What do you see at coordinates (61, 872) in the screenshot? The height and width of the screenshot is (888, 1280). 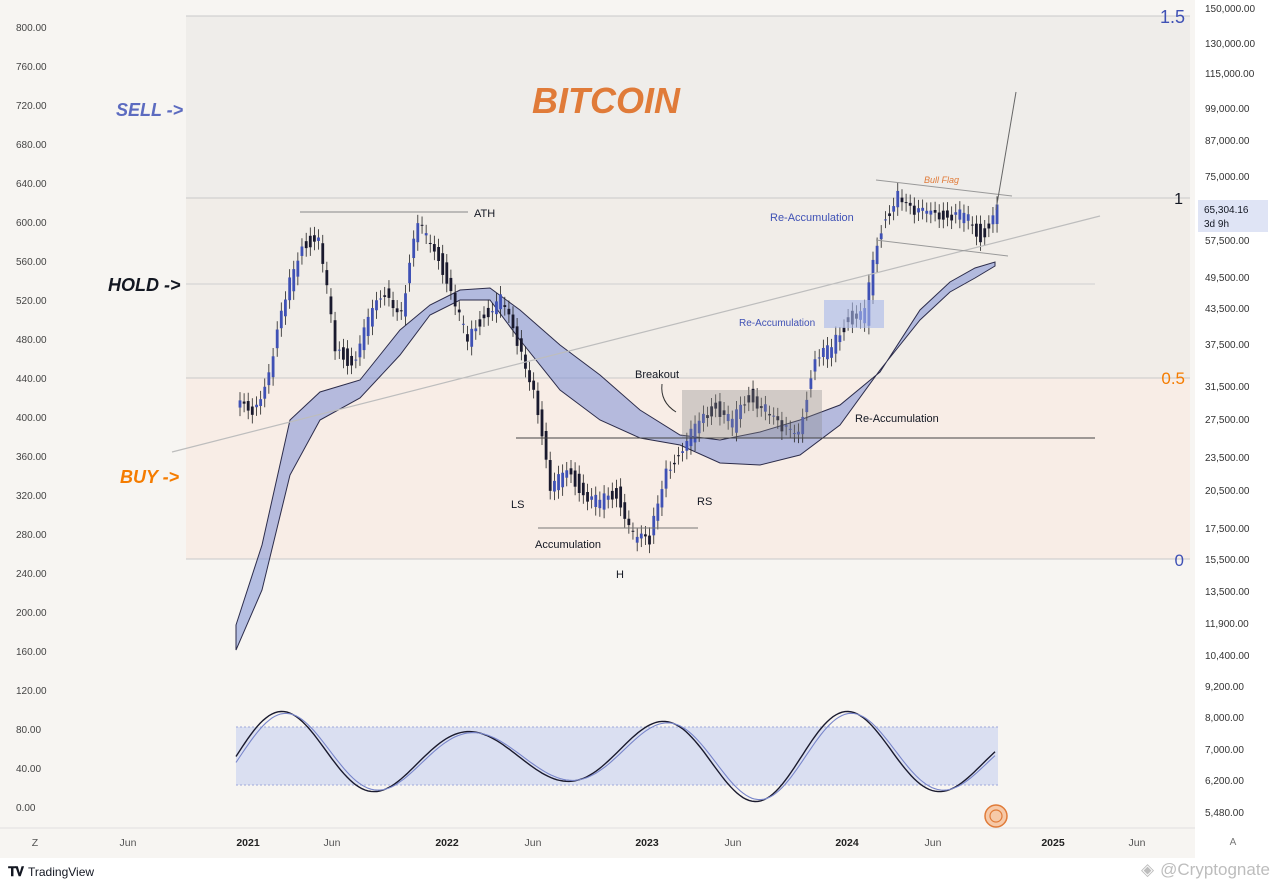 I see `tradingview-brand: TradingView` at bounding box center [61, 872].